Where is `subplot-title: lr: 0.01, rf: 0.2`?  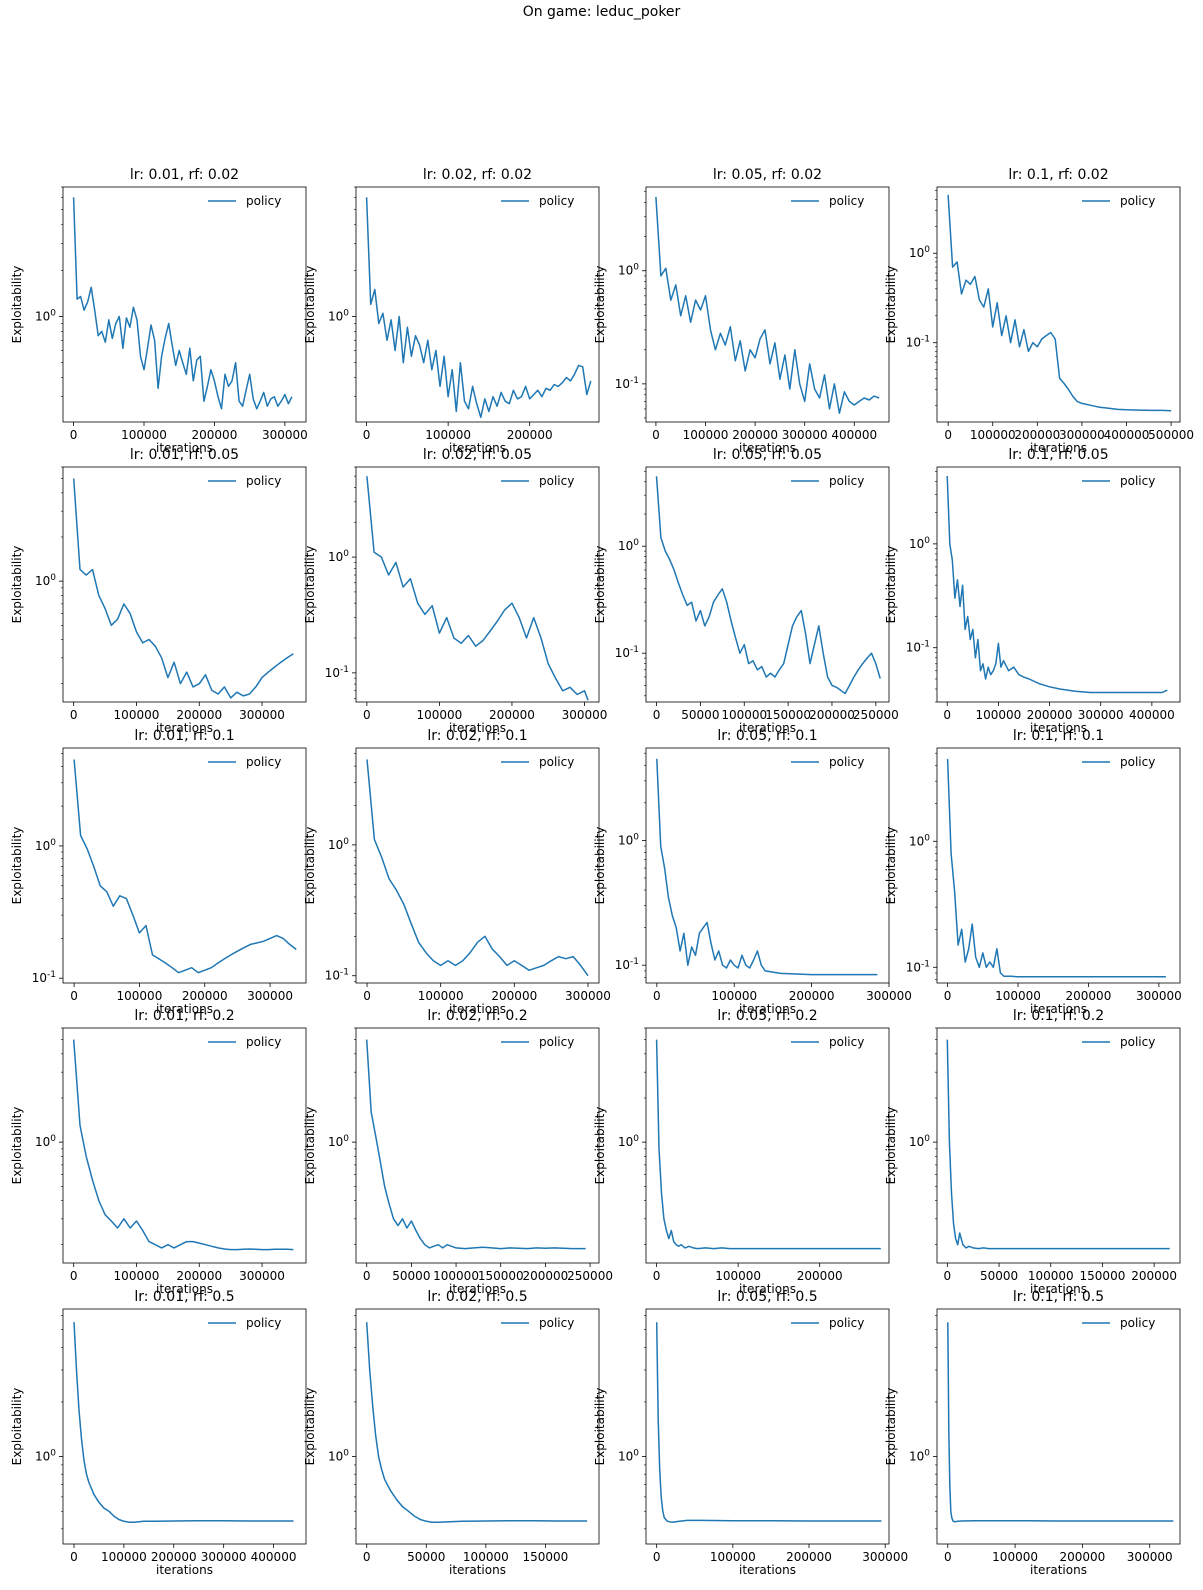
subplot-title: lr: 0.01, rf: 0.2 is located at coordinates (184, 1016).